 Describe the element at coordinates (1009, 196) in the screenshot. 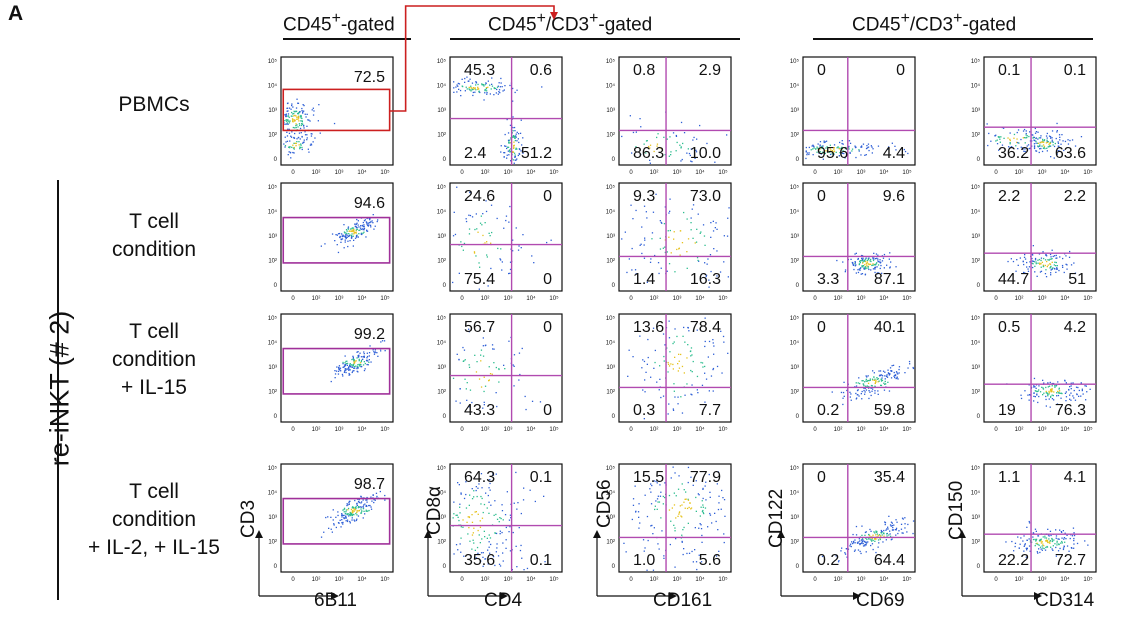

I see `quadrant-upper-left-value: 2.2` at that location.